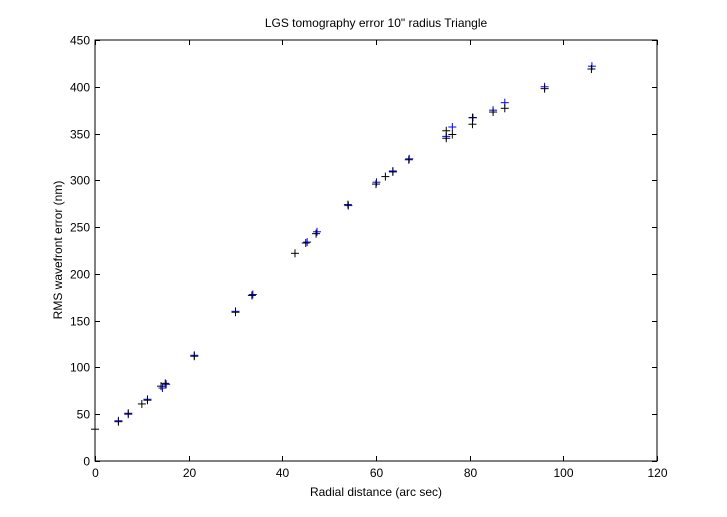  I want to click on y-tick-label: 50, so click(84, 415).